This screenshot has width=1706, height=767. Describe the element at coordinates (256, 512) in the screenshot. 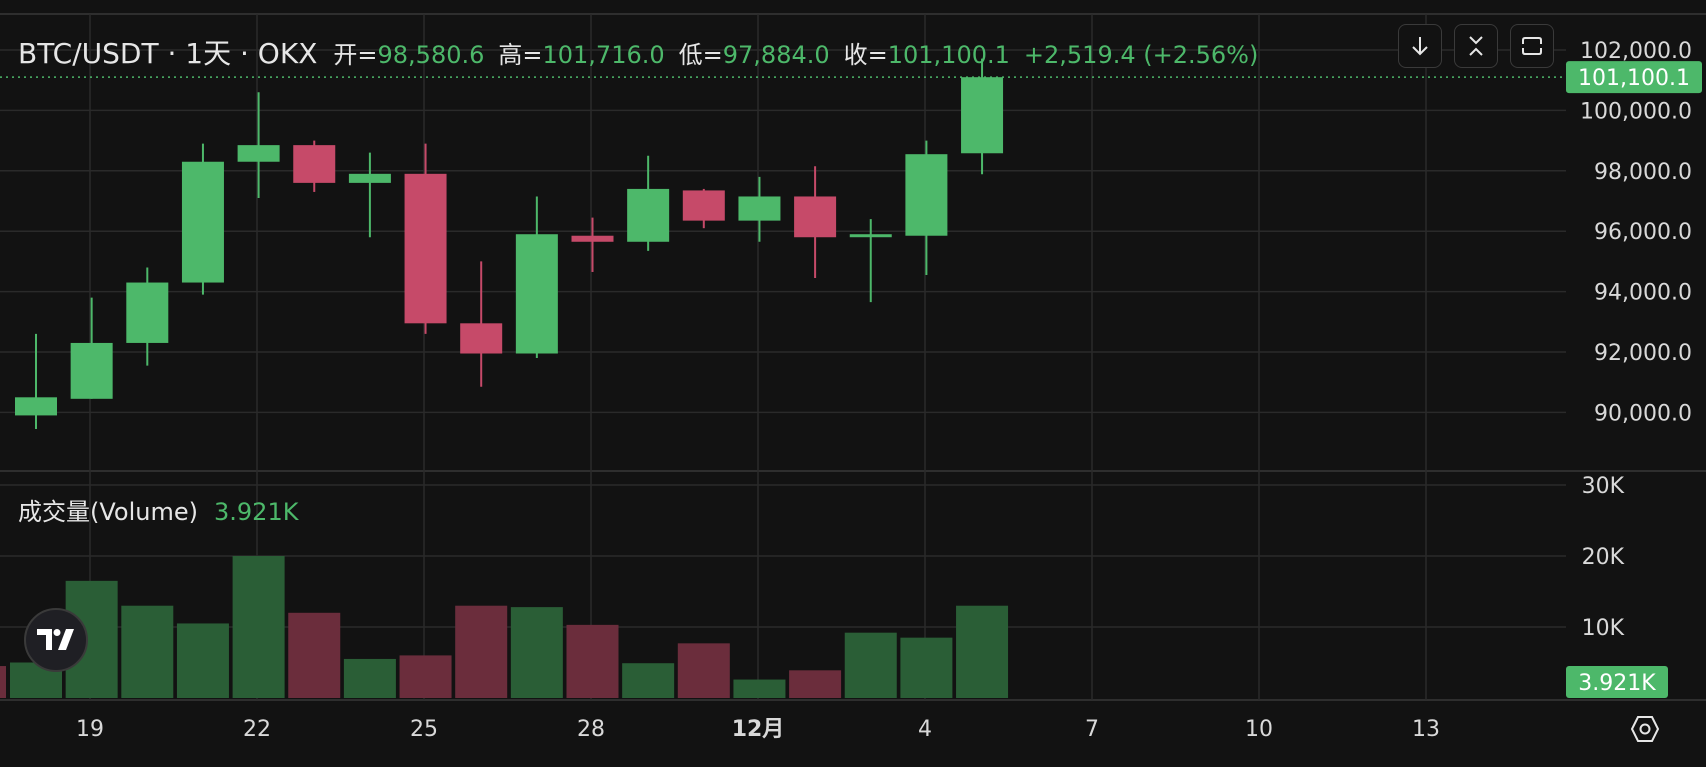

I see `volume-value: 3.921K` at that location.